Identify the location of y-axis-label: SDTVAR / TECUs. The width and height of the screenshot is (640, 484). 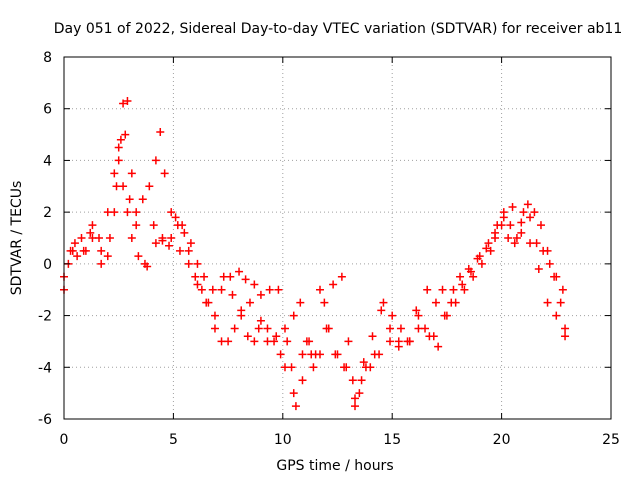
(17, 238).